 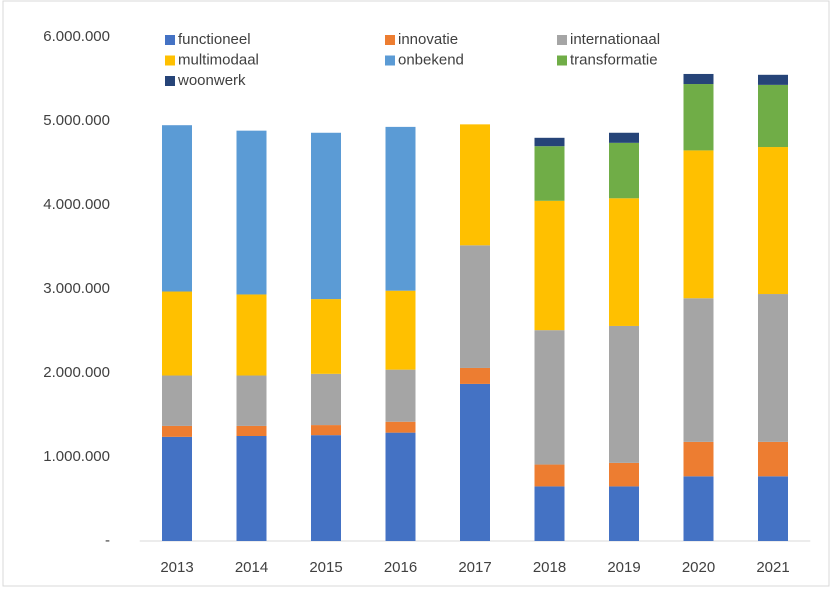 I want to click on x-tick-label: 2013, so click(x=176, y=567).